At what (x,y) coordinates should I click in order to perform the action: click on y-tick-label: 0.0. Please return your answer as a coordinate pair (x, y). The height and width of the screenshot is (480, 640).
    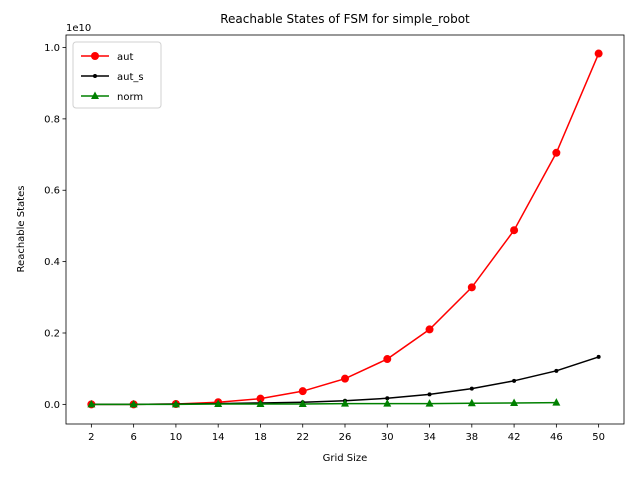
    Looking at the image, I should click on (52, 405).